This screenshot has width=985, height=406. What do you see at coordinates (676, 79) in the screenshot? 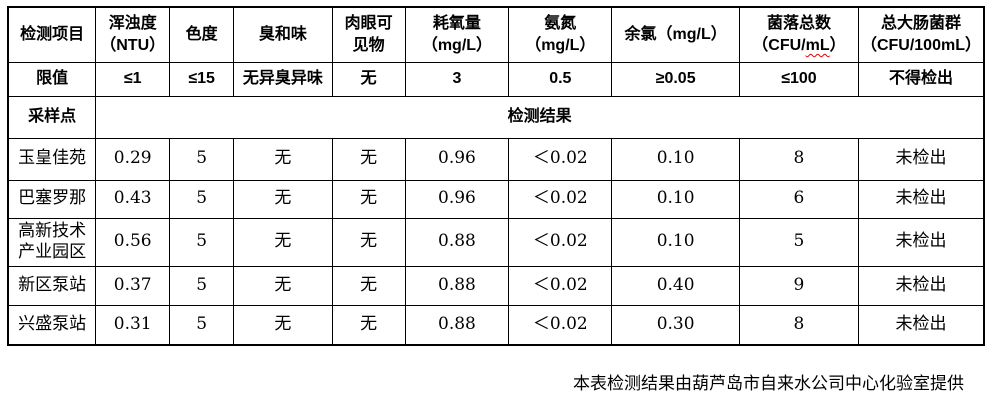
I see `limit-value-cell: ≥0.05` at bounding box center [676, 79].